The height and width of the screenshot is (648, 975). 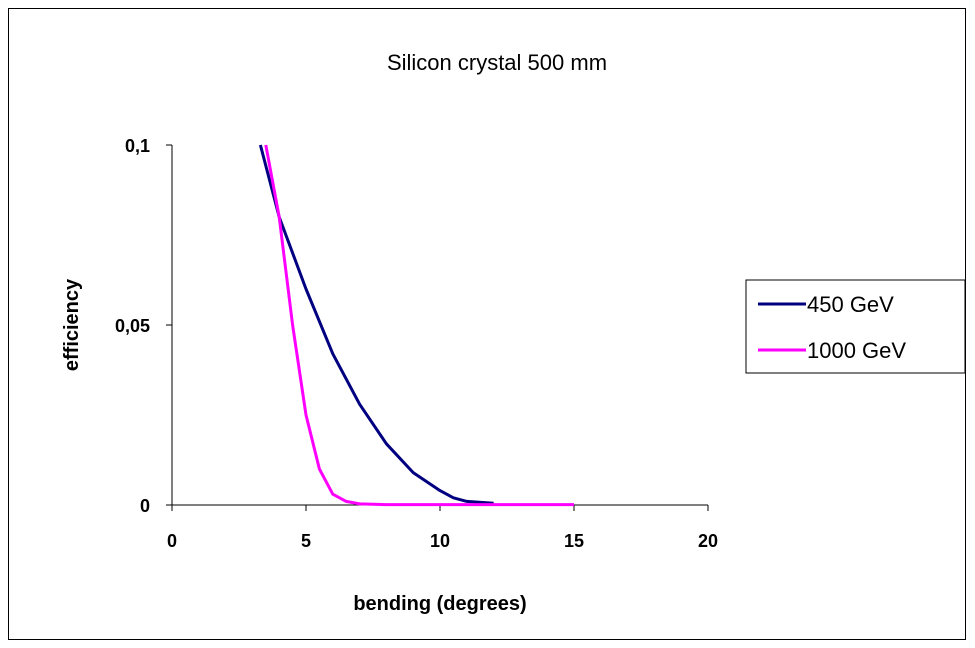 I want to click on x-tick-label: 20, so click(x=708, y=541).